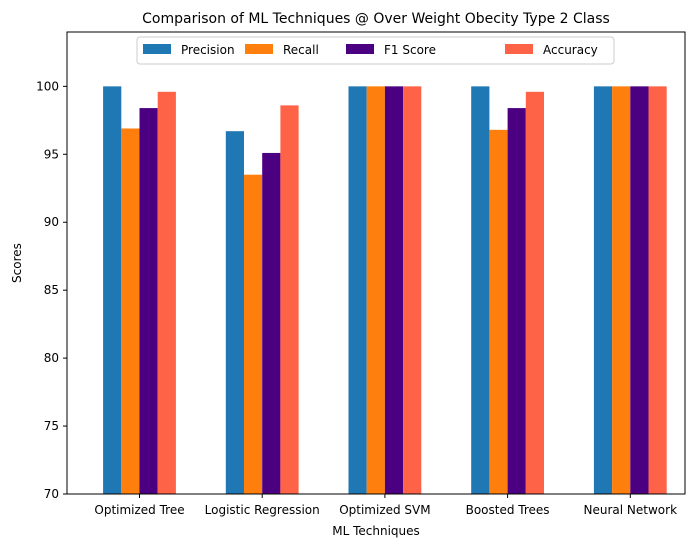 The image size is (695, 547). Describe the element at coordinates (657, 290) in the screenshot. I see `bar-accuracy-neural-network` at that location.